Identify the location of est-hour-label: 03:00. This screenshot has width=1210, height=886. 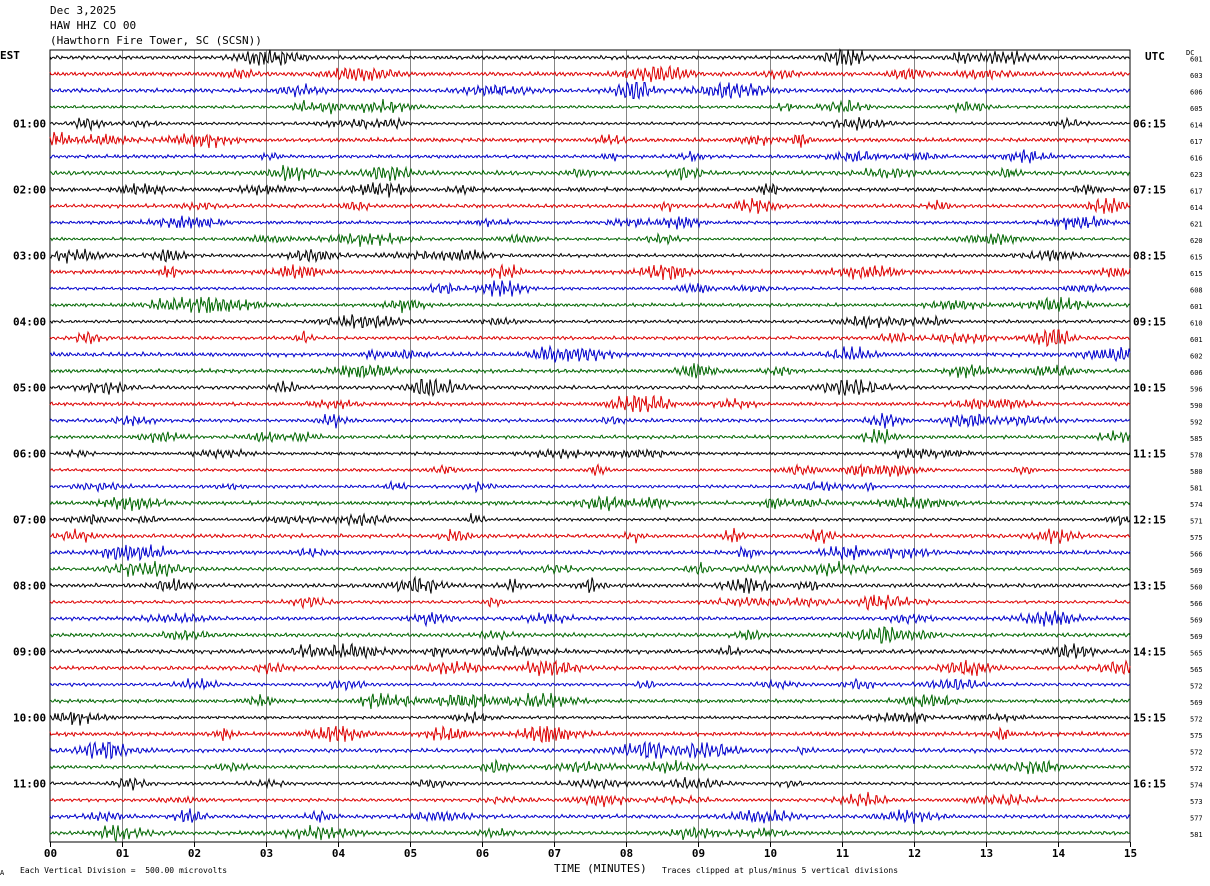
(29, 256).